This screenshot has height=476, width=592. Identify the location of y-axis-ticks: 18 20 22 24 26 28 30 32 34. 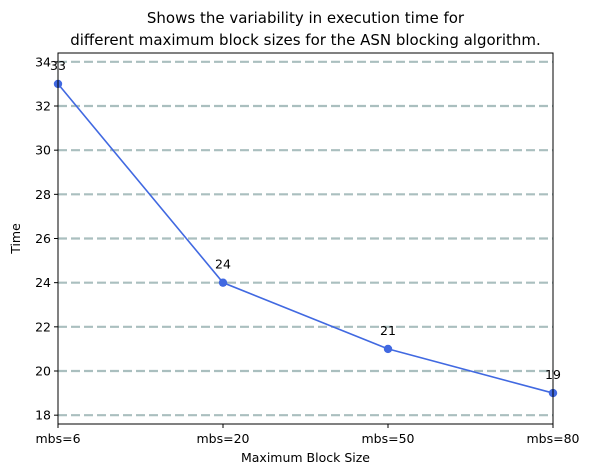
(46, 238).